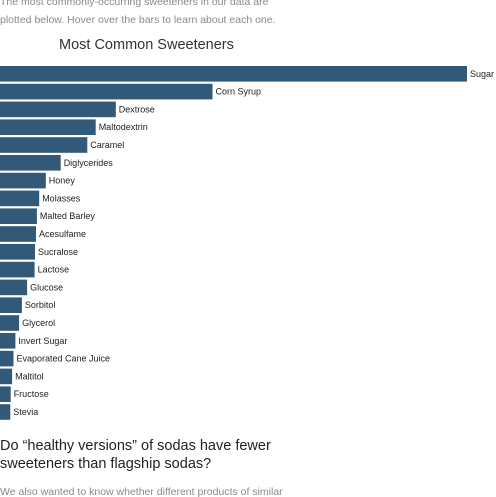 This screenshot has height=497, width=496. I want to click on chart-title: Most Common Sweeteners, so click(146, 45).